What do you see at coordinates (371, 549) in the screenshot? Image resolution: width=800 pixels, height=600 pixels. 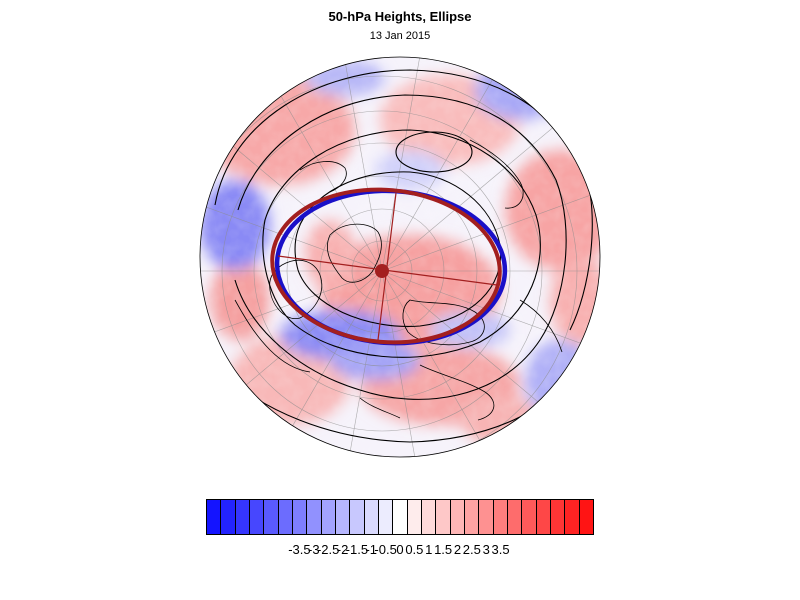 I see `colorbar-tick-label: -1` at bounding box center [371, 549].